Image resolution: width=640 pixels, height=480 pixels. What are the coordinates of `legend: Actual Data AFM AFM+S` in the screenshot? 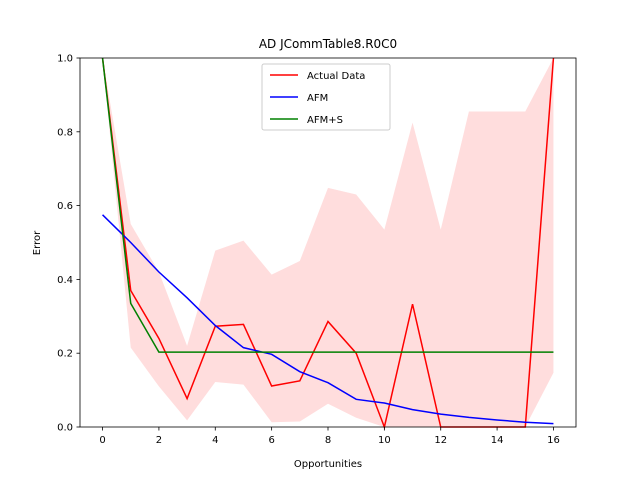 It's located at (326, 97).